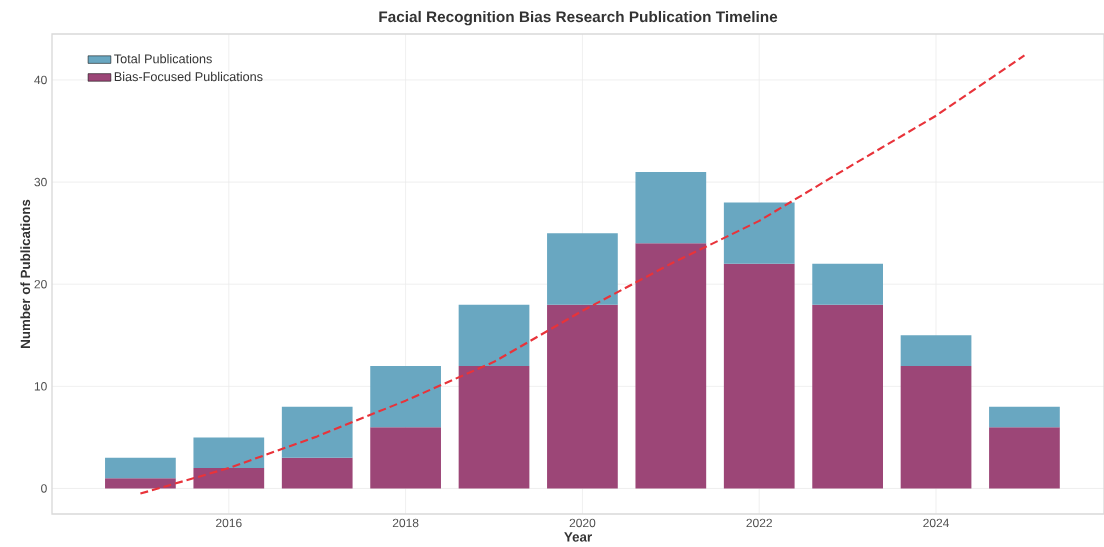 The height and width of the screenshot is (547, 1104). I want to click on legend-label: Bias-Focused Publications, so click(188, 76).